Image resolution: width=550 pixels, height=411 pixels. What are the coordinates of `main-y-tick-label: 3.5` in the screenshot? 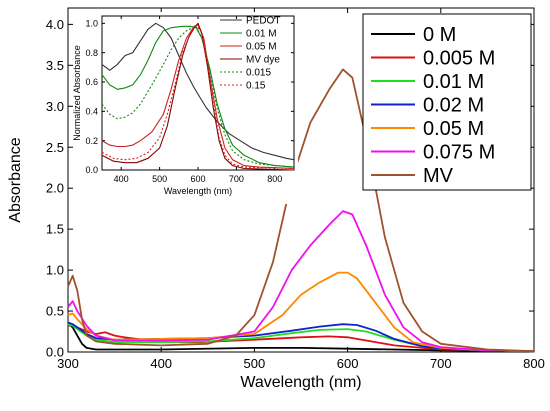 It's located at (55, 65).